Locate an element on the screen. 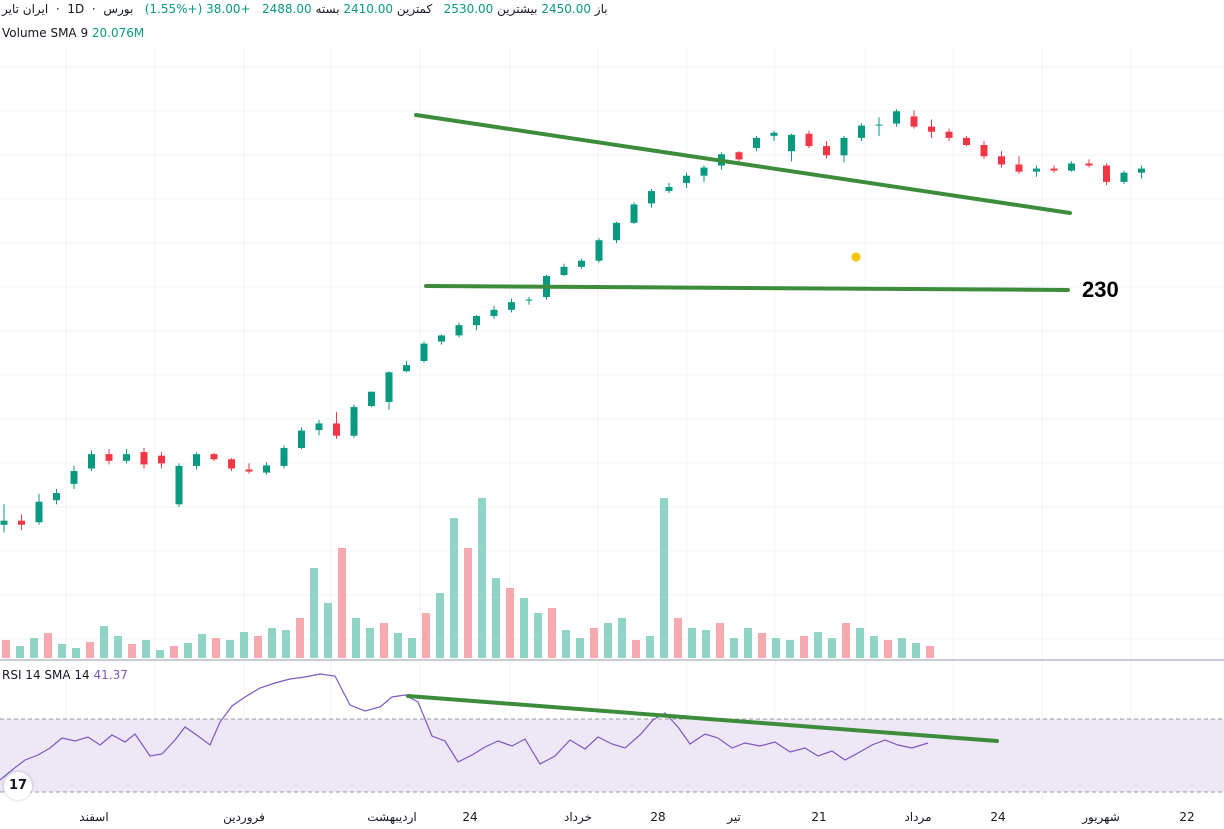 The width and height of the screenshot is (1224, 829). legend-change: 38.00+ is located at coordinates (228, 9).